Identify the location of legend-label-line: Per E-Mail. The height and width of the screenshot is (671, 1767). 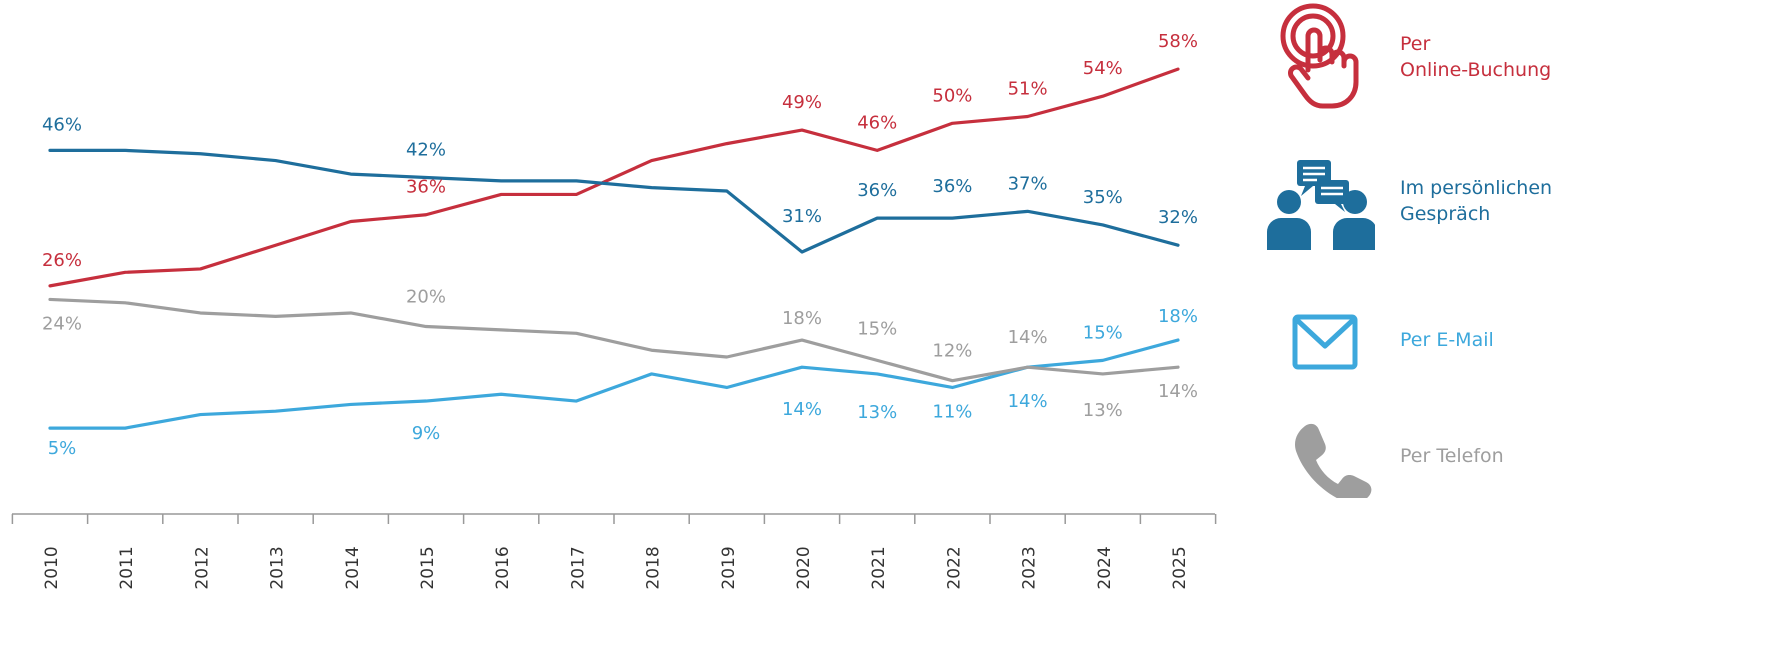
(1447, 340).